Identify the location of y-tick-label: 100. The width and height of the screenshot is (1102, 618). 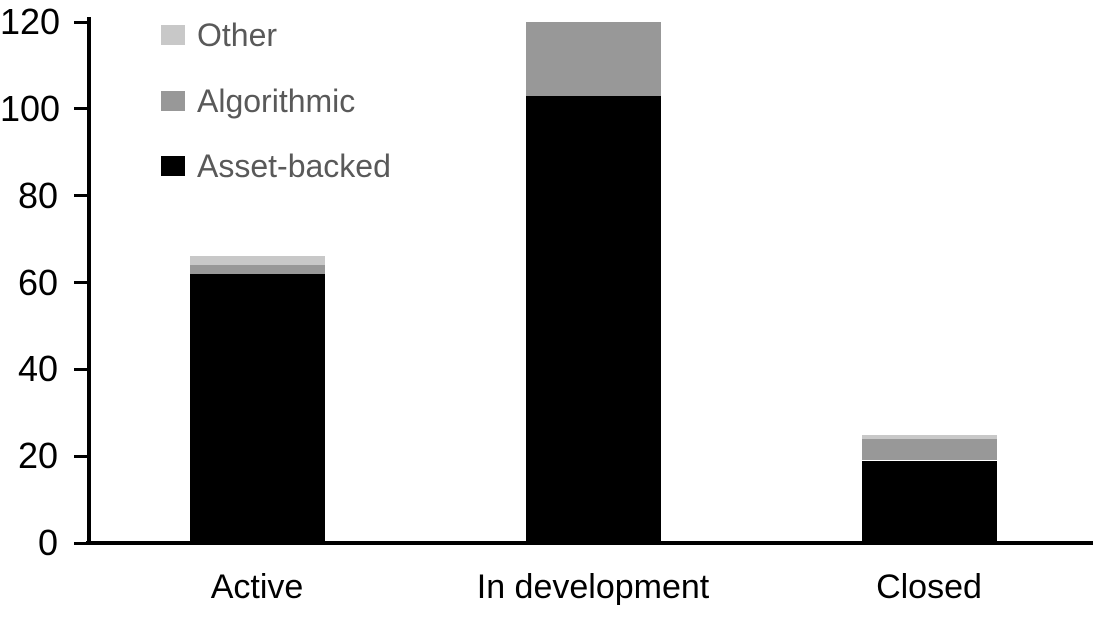
(30, 108).